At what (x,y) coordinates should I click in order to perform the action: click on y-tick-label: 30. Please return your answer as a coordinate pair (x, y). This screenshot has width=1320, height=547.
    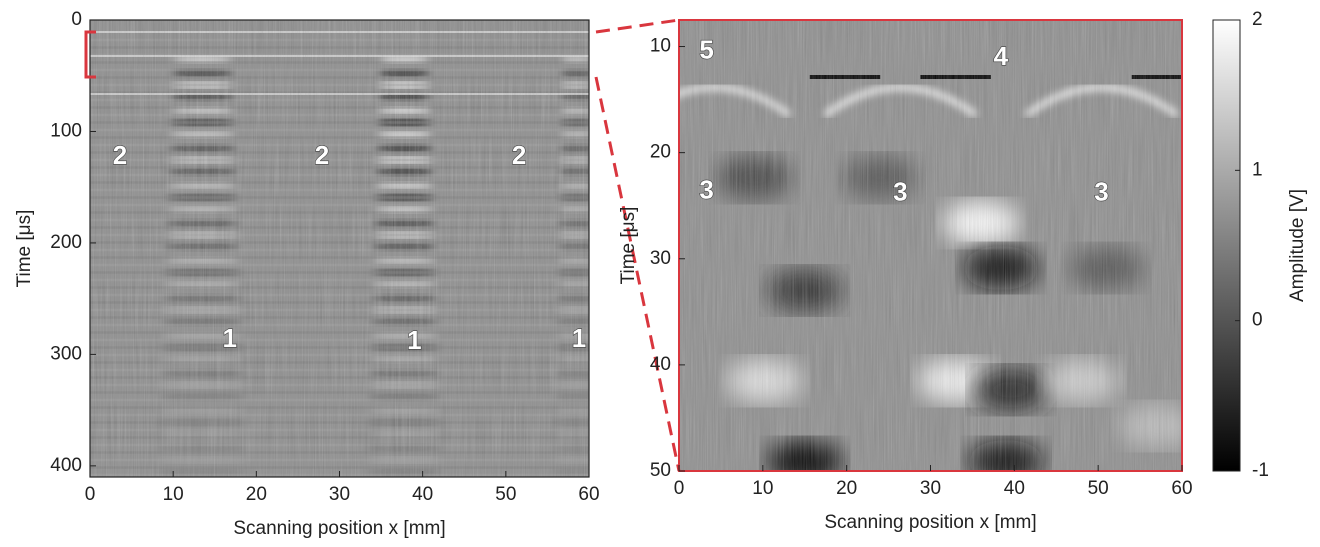
    Looking at the image, I should click on (660, 258).